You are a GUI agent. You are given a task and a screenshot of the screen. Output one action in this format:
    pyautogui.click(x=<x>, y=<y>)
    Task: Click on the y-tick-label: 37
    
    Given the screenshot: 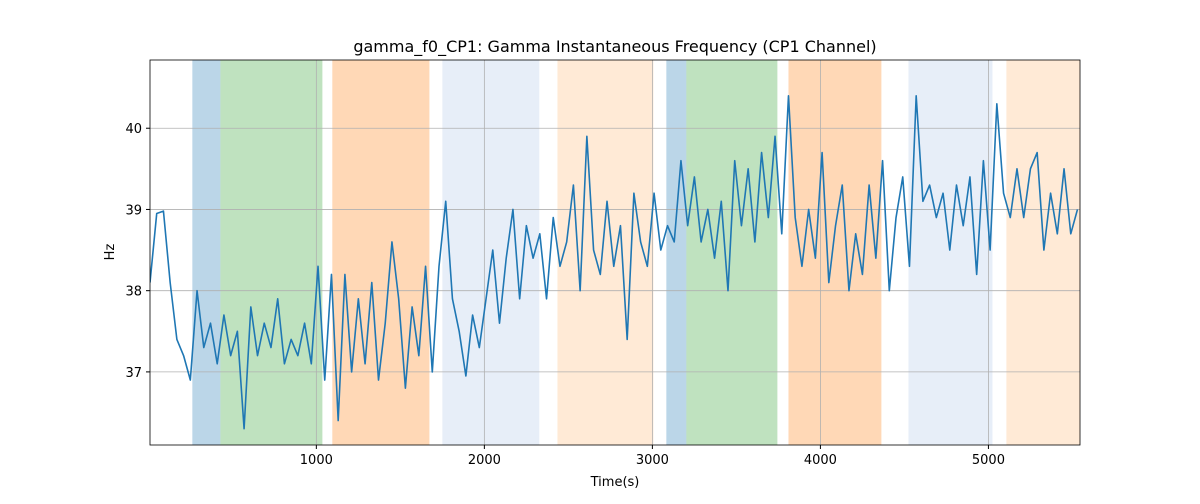 What is the action you would take?
    pyautogui.click(x=133, y=373)
    